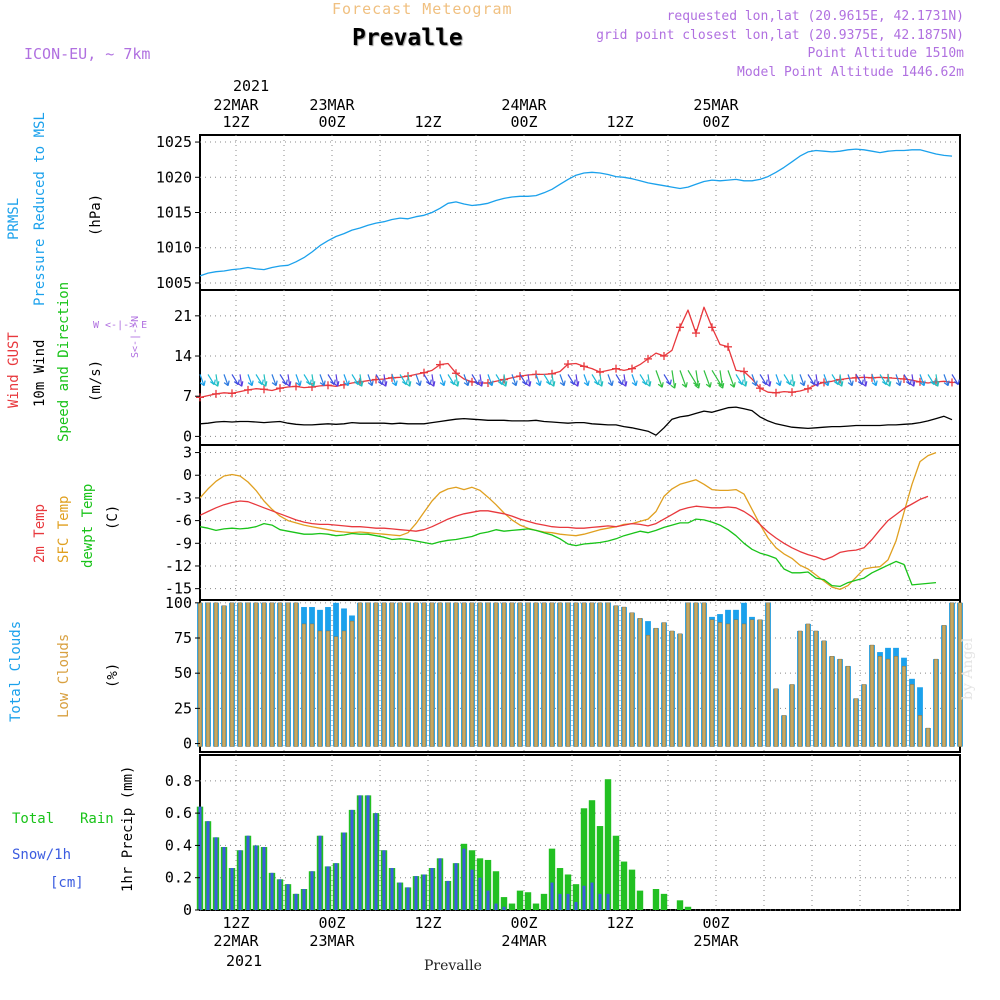 This screenshot has width=1000, height=1000. I want to click on y-tick-label: 75, so click(183, 638).